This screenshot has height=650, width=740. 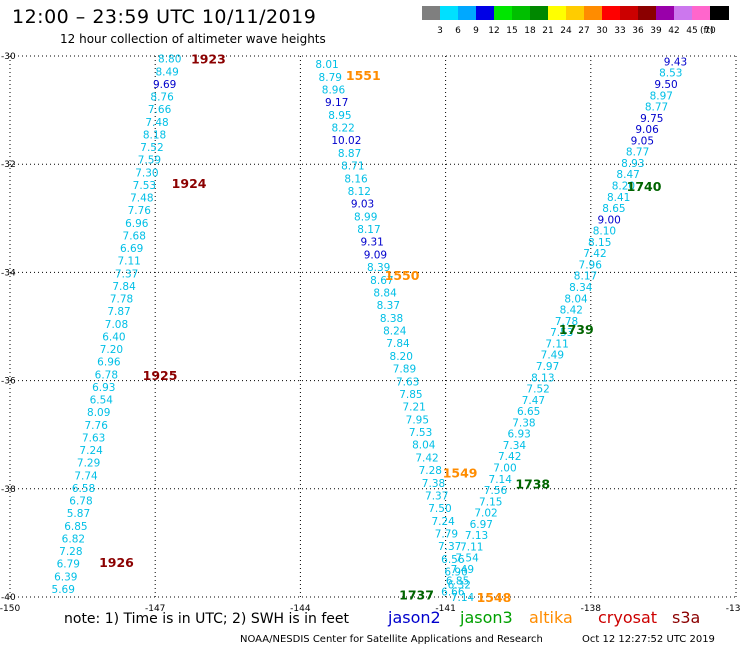 What do you see at coordinates (515, 446) in the screenshot?
I see `swh-value: 7.34` at bounding box center [515, 446].